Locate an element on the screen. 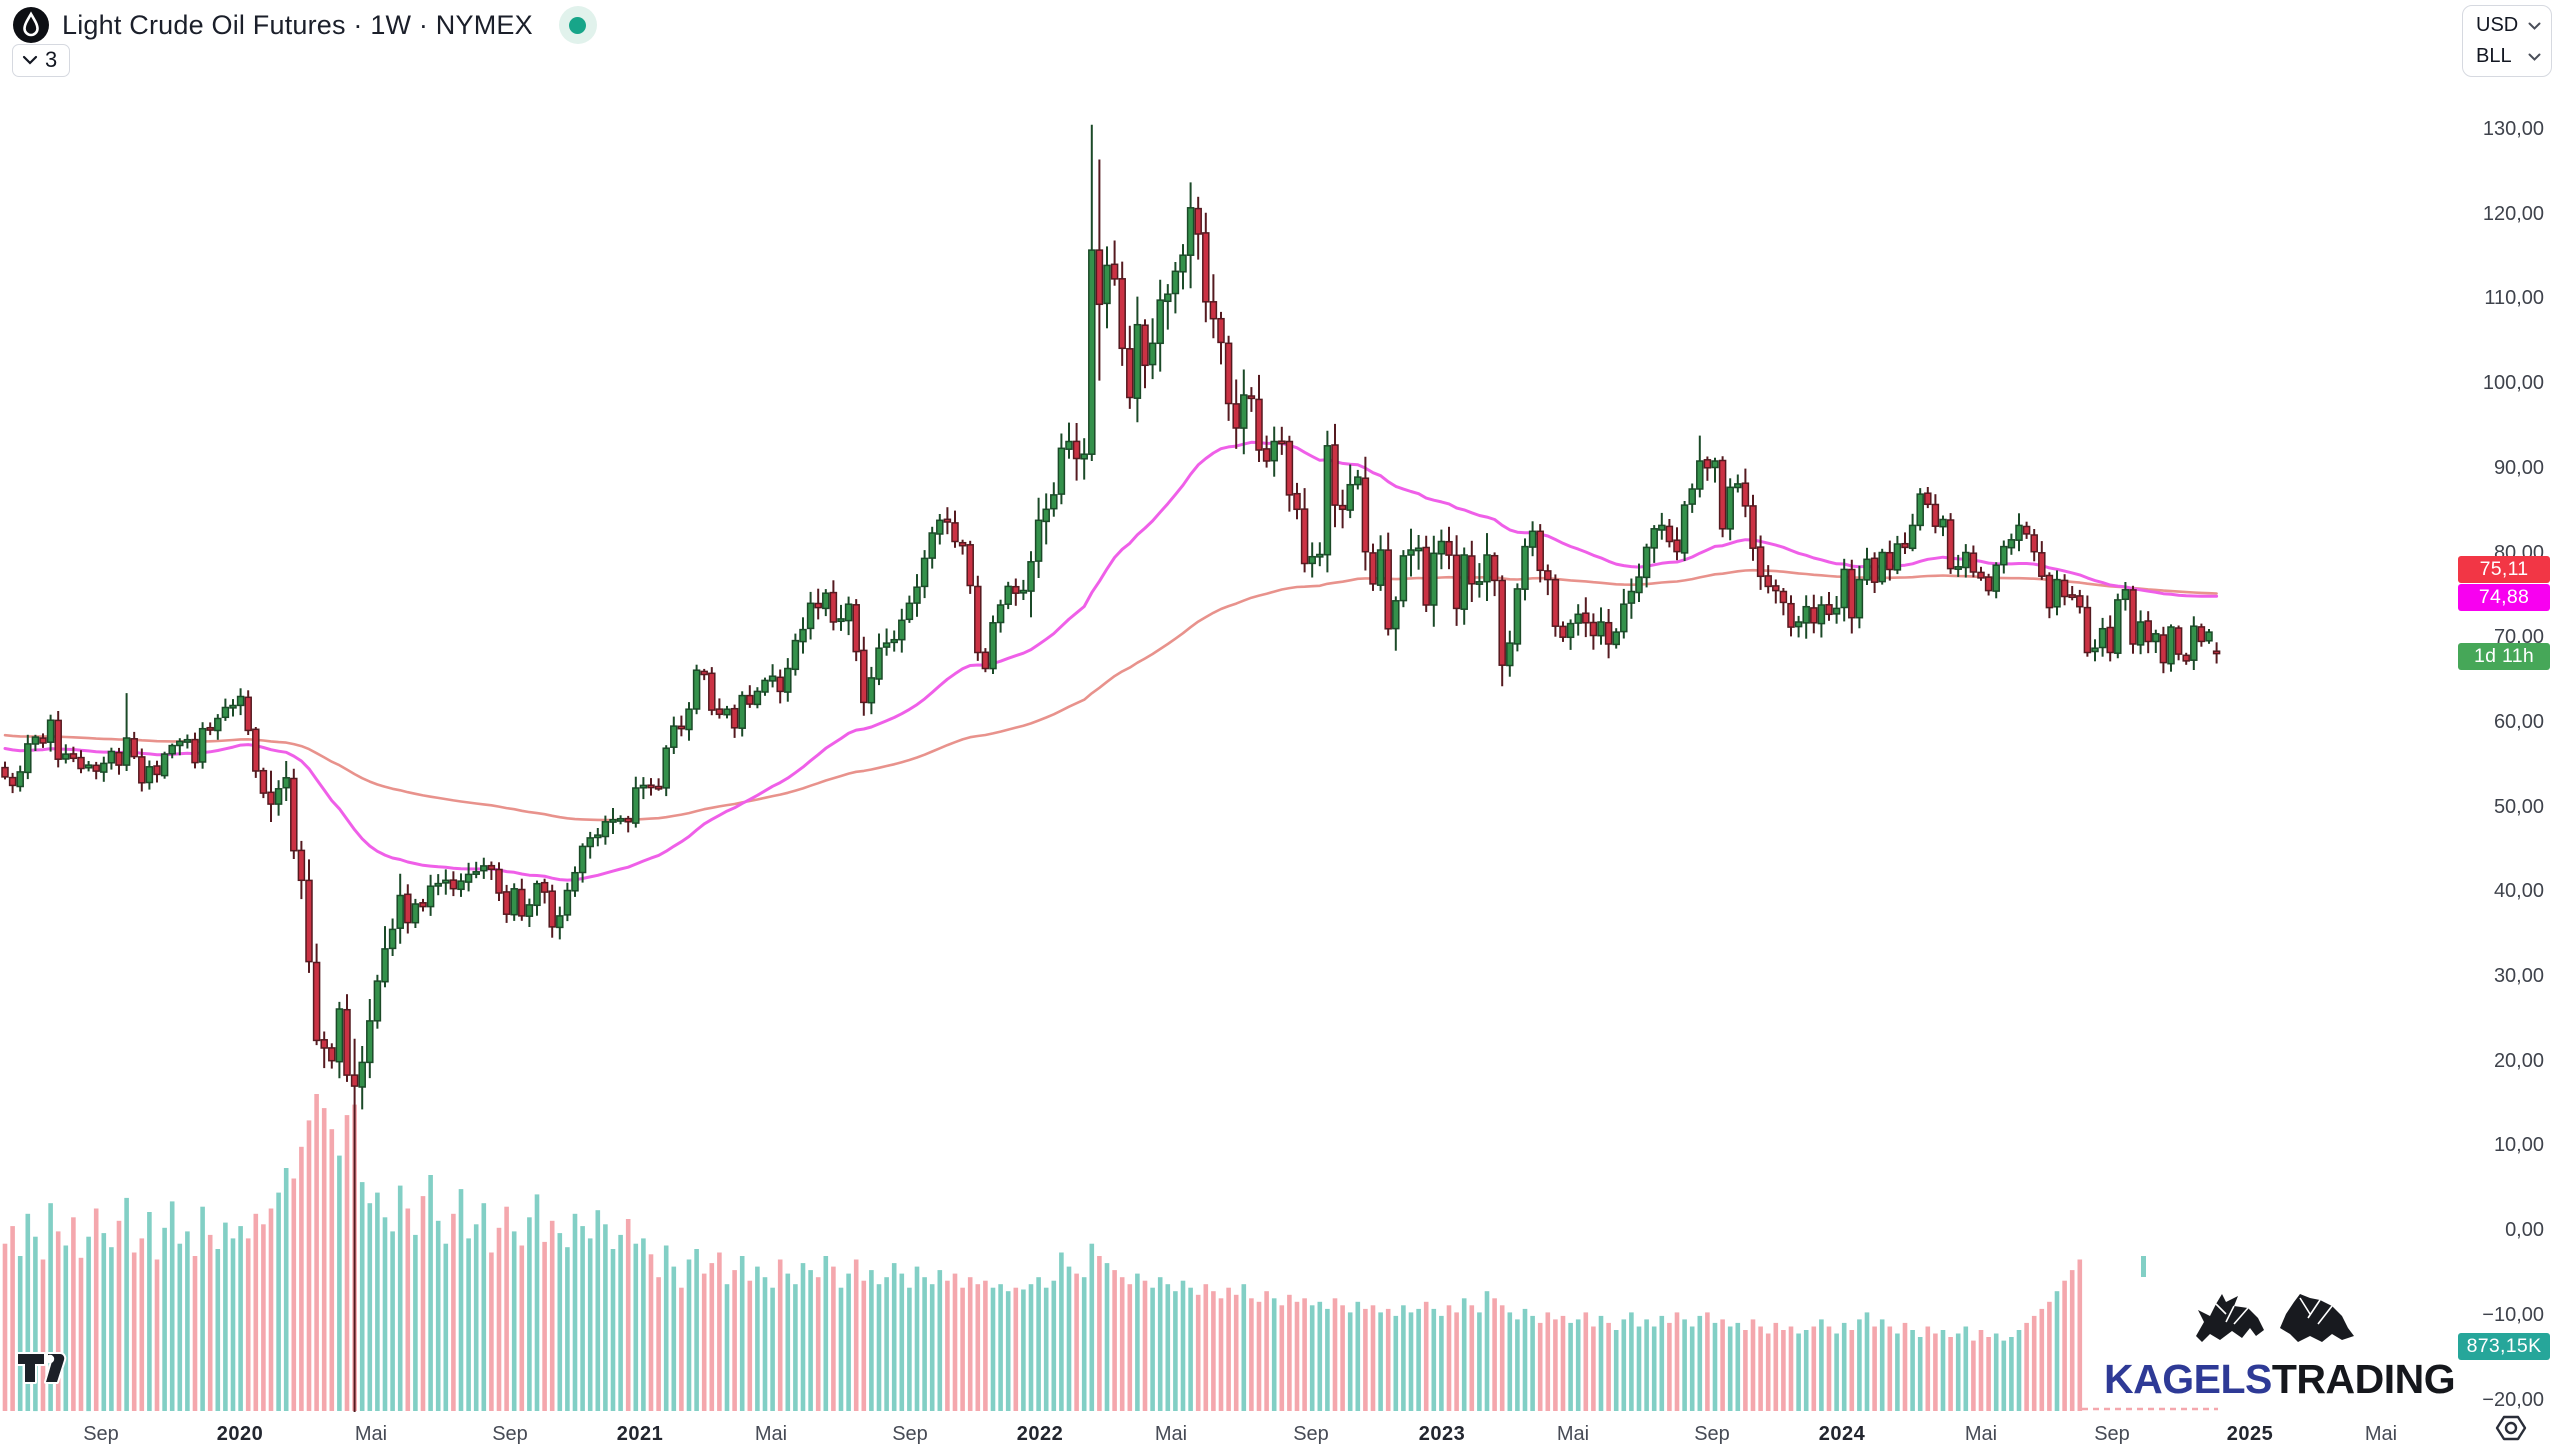 This screenshot has width=2560, height=1447. chevron-down-icon is located at coordinates (2534, 57).